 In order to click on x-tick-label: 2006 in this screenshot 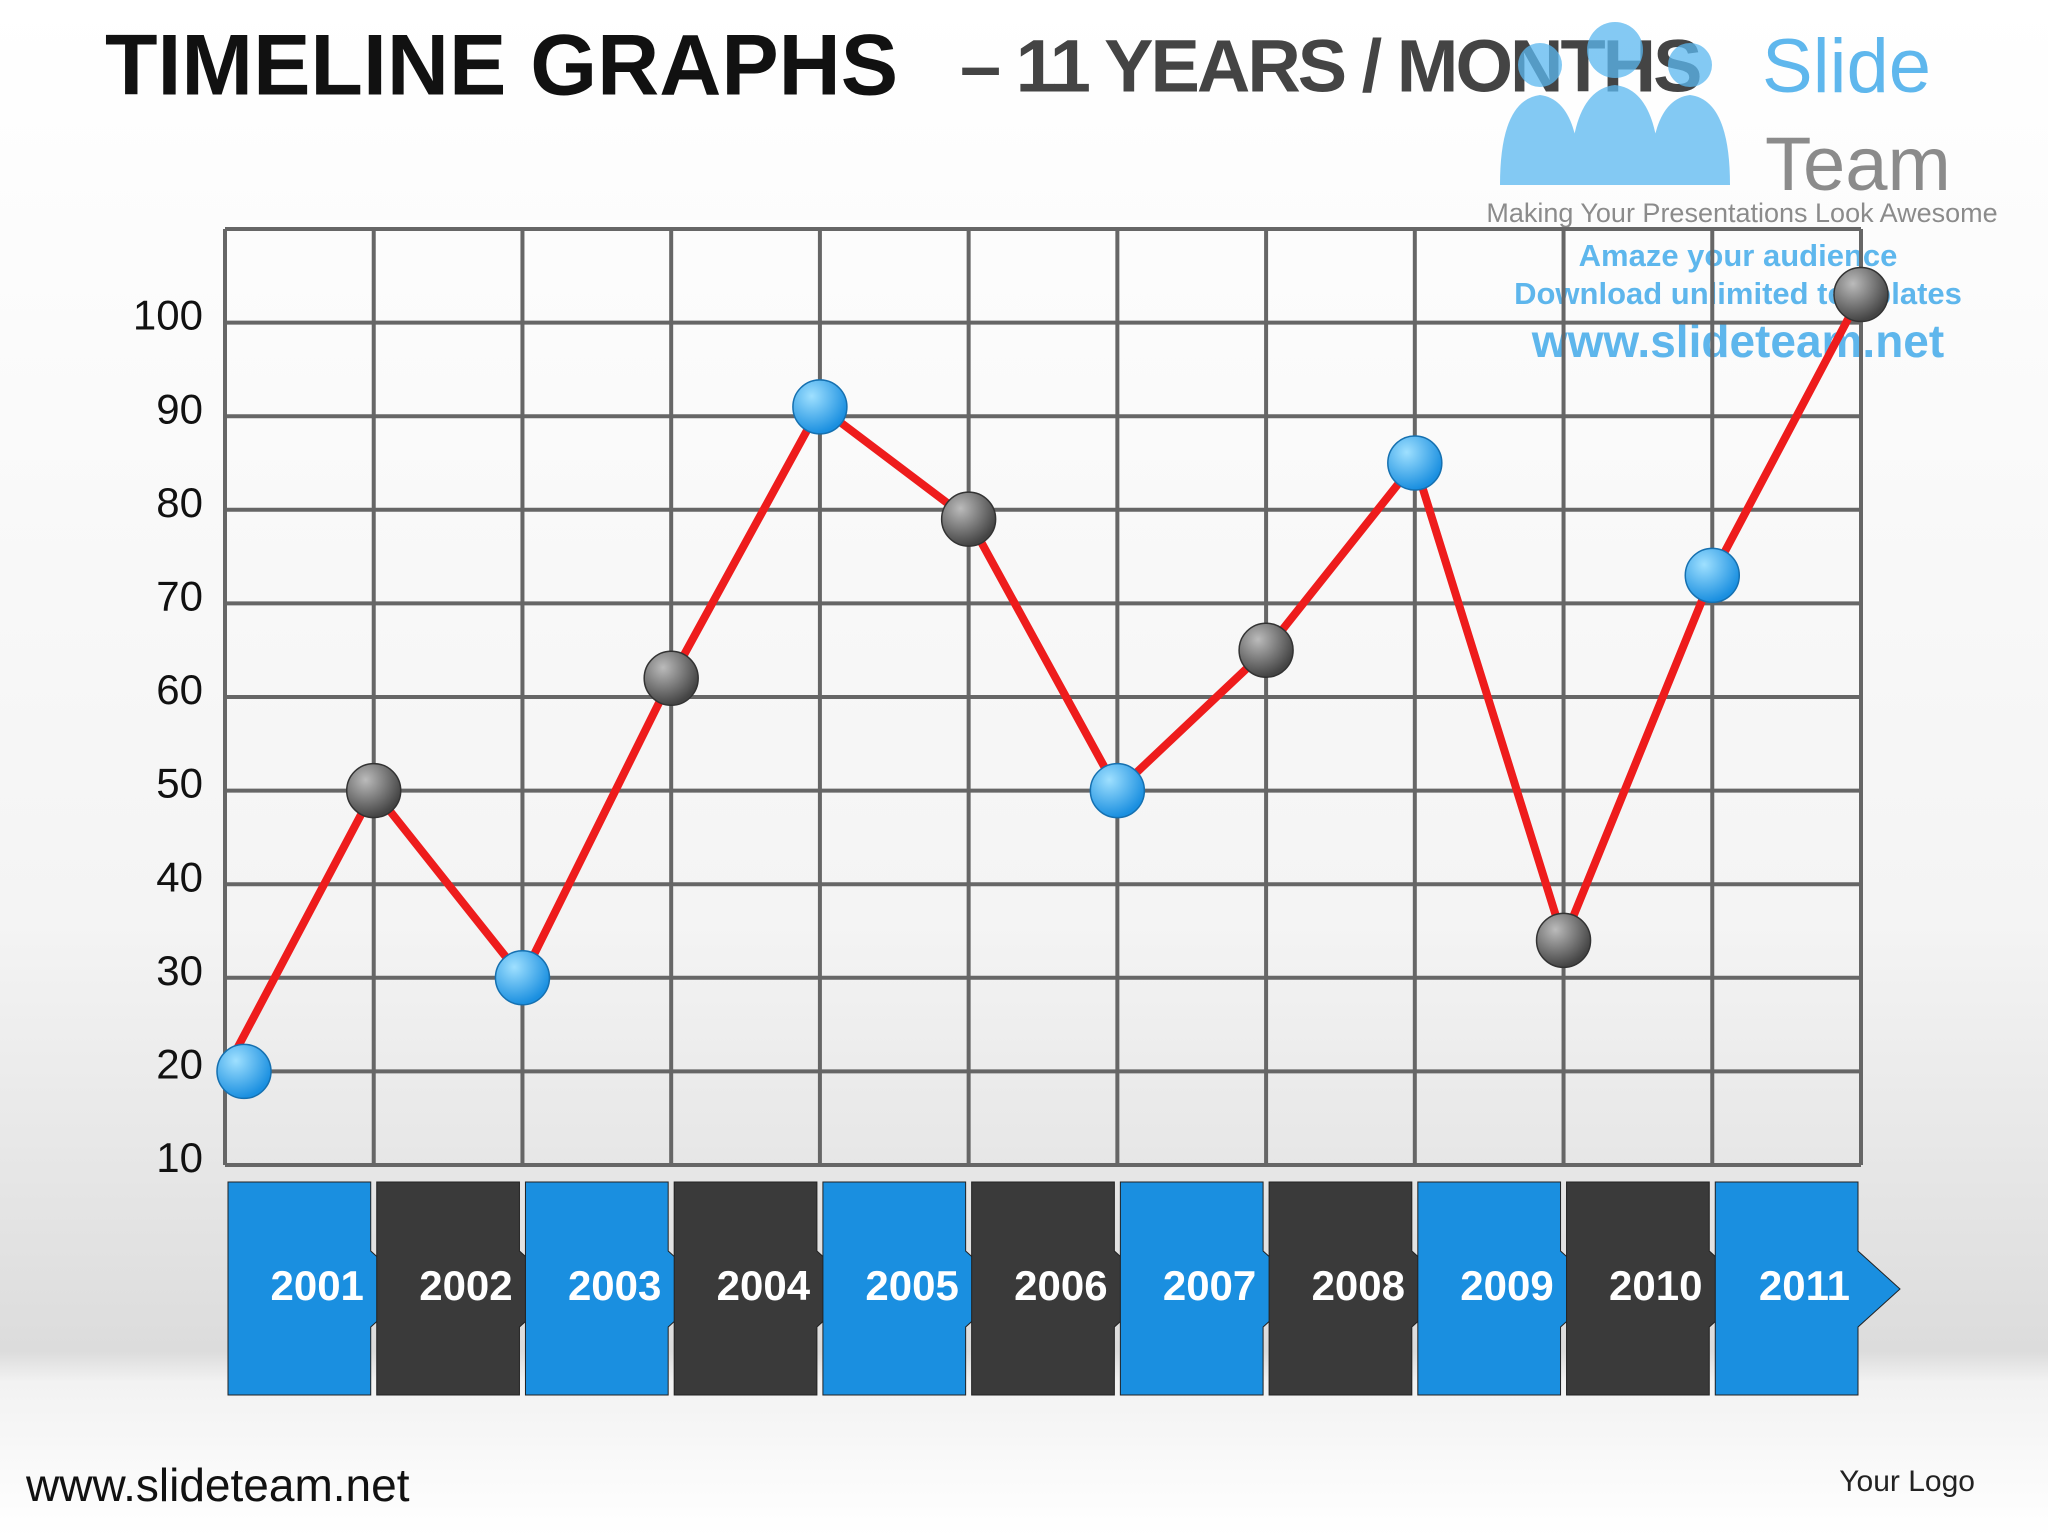, I will do `click(1060, 1285)`.